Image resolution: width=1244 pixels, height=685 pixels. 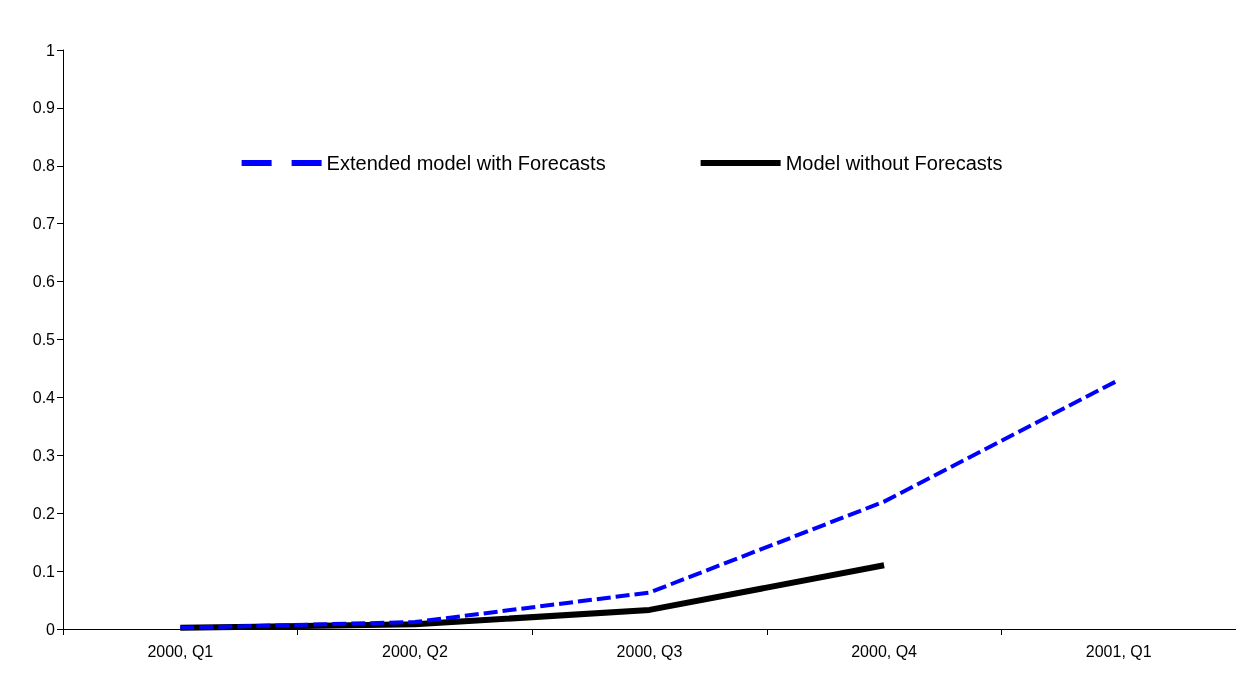 What do you see at coordinates (44, 108) in the screenshot?
I see `y-tick-label: 0.9` at bounding box center [44, 108].